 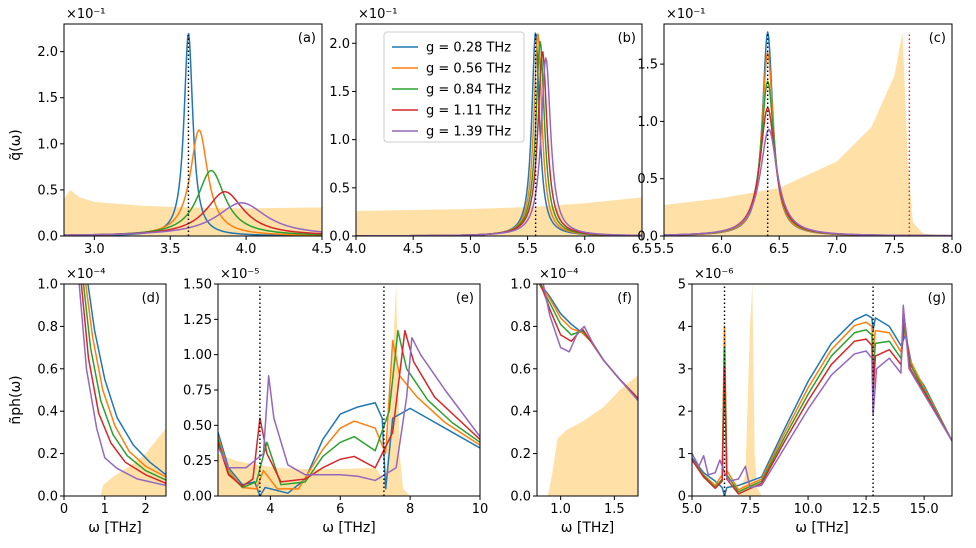 I want to click on legend-label-1: g = 0.56 THz, so click(x=468, y=69).